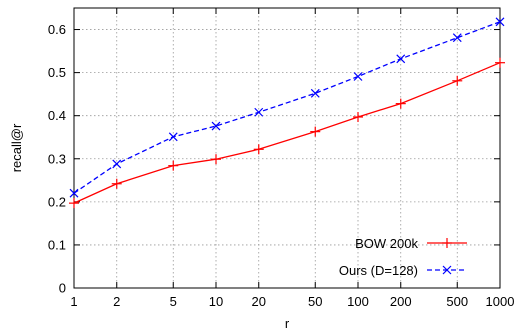 This screenshot has width=515, height=333. What do you see at coordinates (457, 301) in the screenshot?
I see `x-tick-label: 500` at bounding box center [457, 301].